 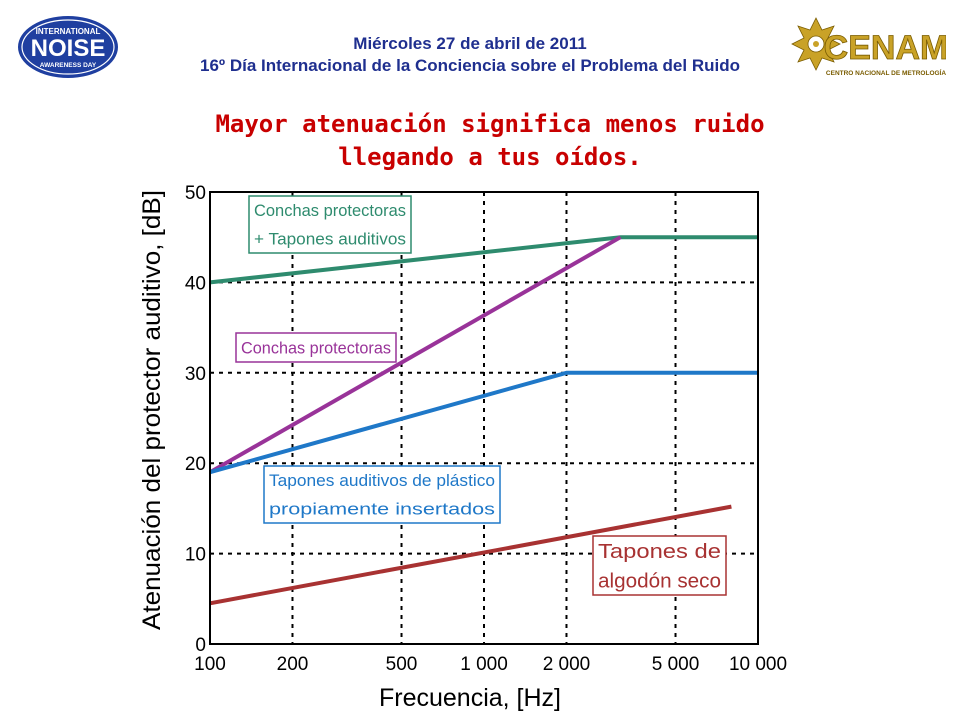 I want to click on x-tick-label: 5 000, so click(x=676, y=664).